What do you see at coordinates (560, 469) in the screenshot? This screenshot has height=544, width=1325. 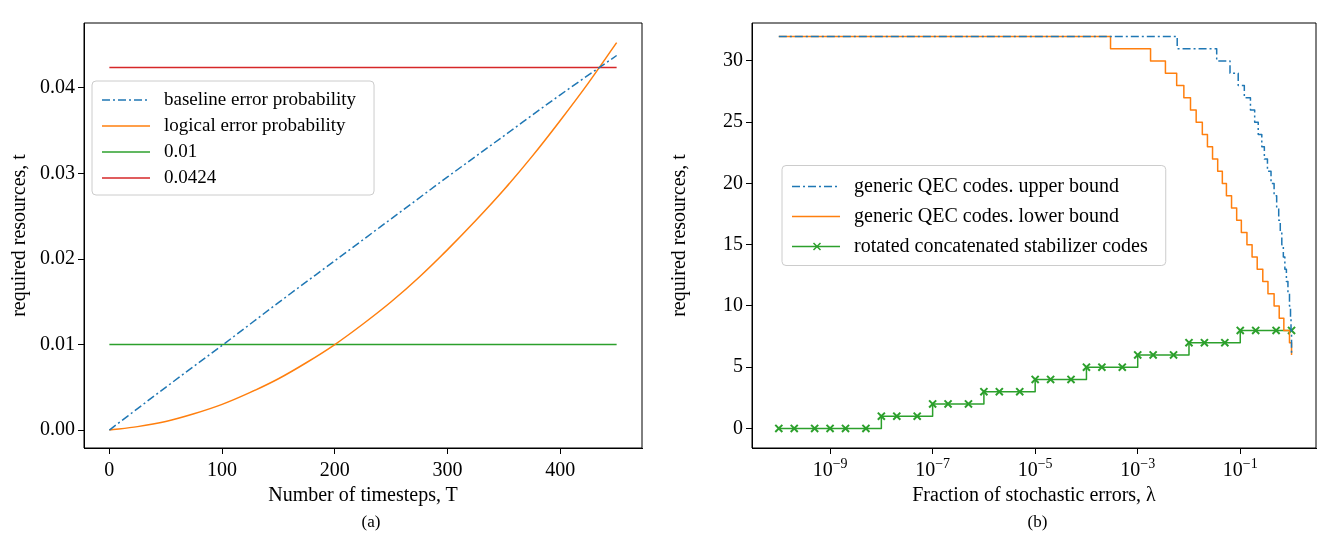 I see `x-tick-label: 400` at bounding box center [560, 469].